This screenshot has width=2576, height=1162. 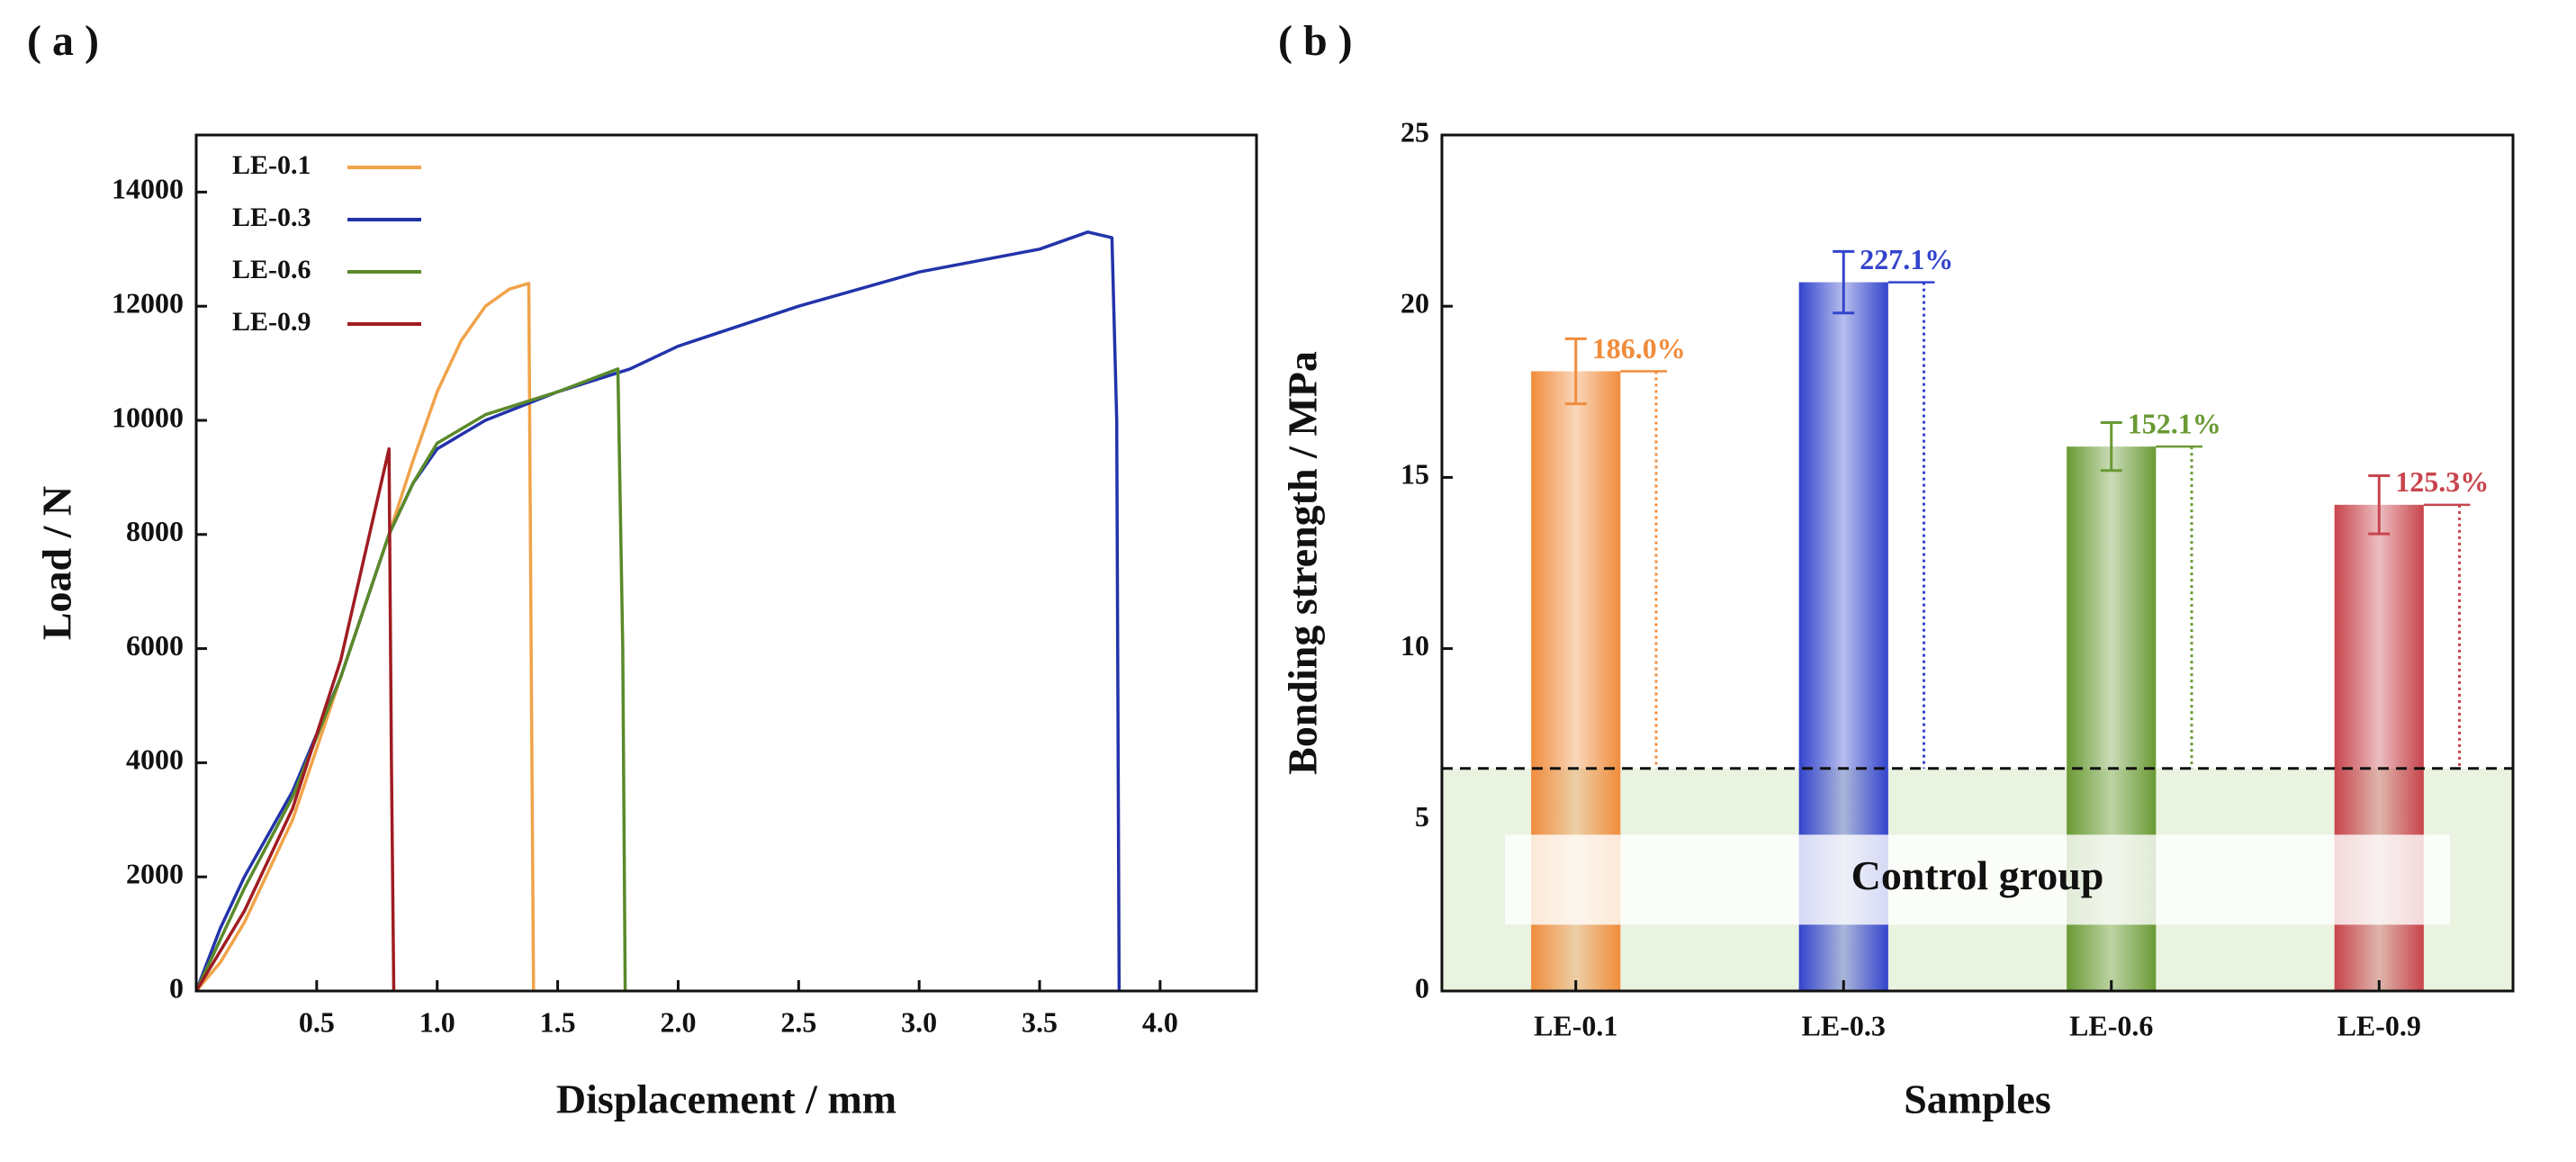 I want to click on x-tick-label: 4.0, so click(x=1160, y=1021).